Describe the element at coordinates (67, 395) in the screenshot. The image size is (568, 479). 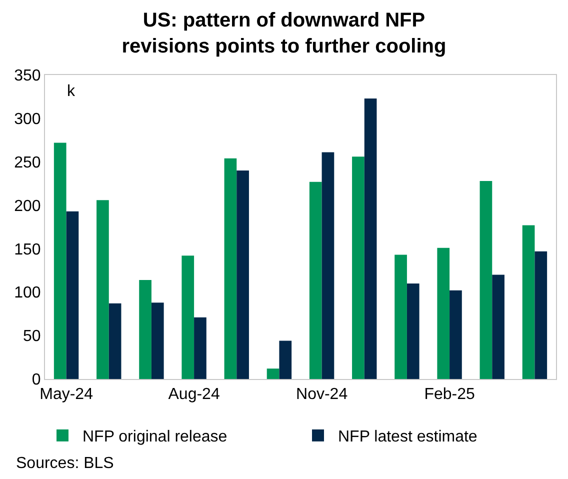
I see `x-tick-label: May-24` at that location.